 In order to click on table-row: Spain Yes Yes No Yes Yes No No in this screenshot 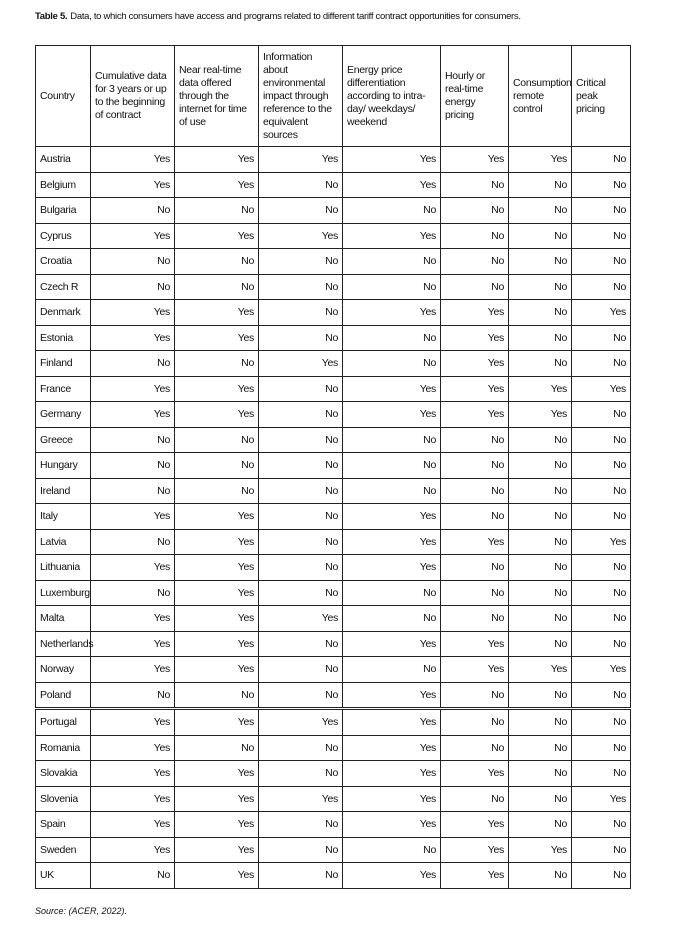, I will do `click(333, 824)`.